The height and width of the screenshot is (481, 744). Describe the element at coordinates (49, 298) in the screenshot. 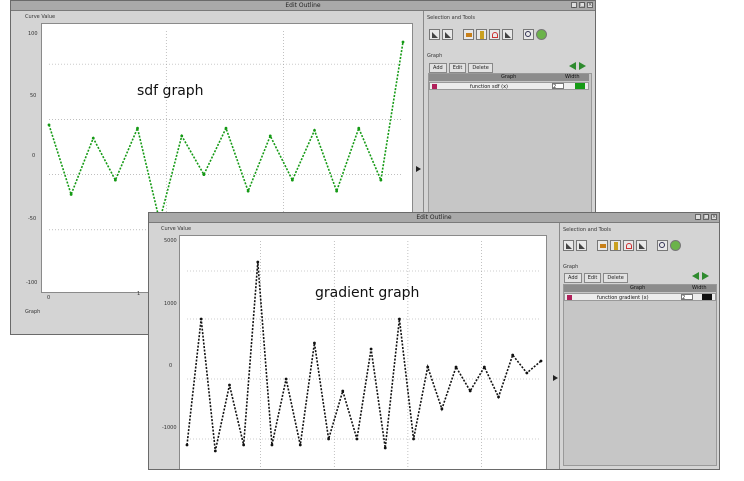

I see `x-tick-label: 0` at that location.